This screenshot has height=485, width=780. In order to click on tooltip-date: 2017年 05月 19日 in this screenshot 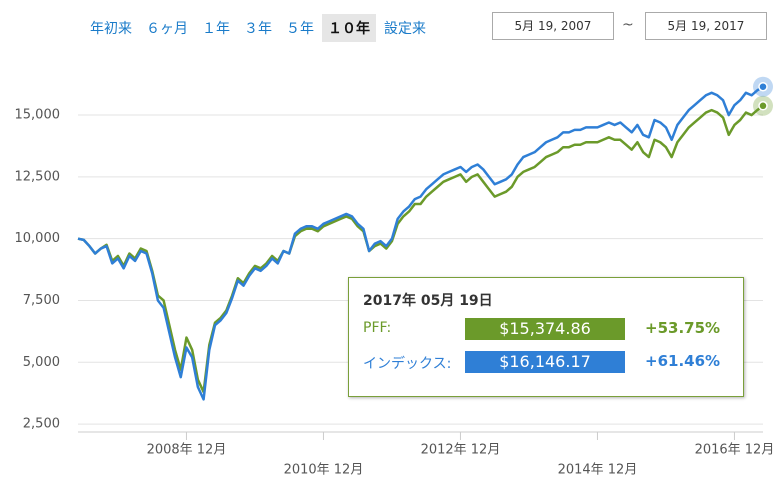, I will do `click(428, 301)`.